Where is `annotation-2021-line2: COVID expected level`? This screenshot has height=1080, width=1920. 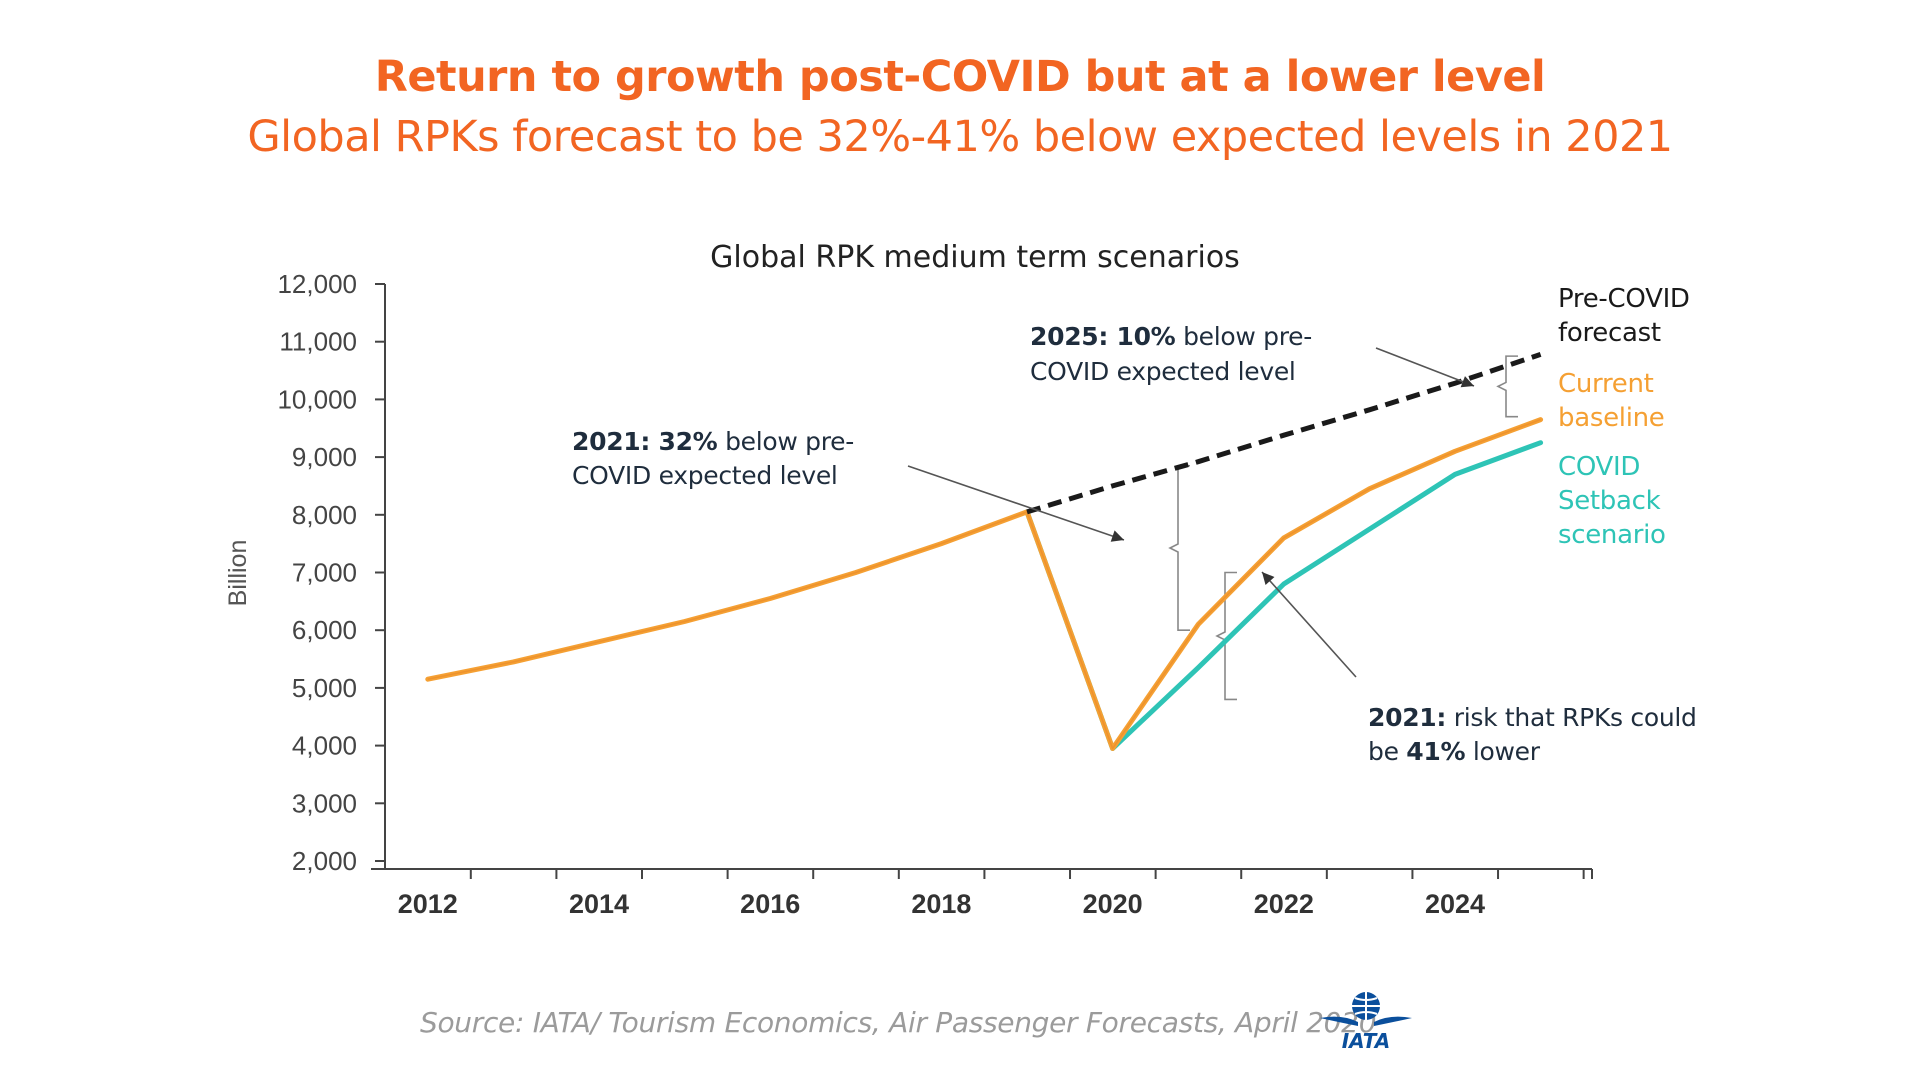
annotation-2021-line2: COVID expected level is located at coordinates (705, 475).